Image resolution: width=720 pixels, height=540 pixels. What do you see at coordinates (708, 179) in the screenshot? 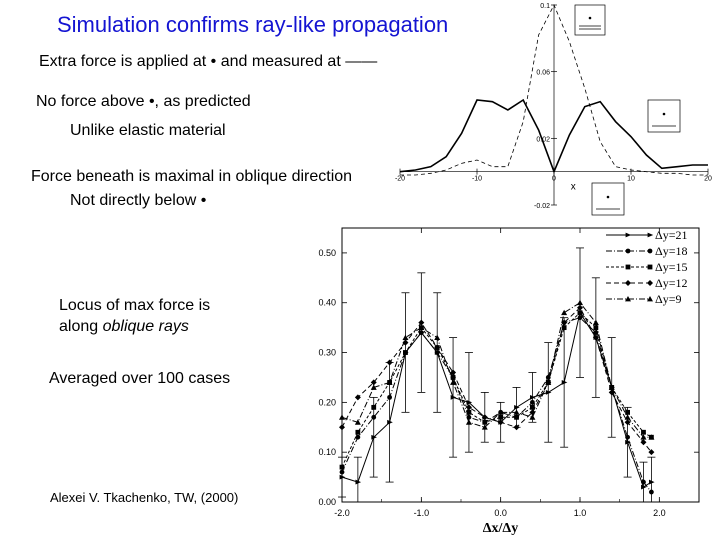
I see `top-x-tick-label: 20` at bounding box center [708, 179].